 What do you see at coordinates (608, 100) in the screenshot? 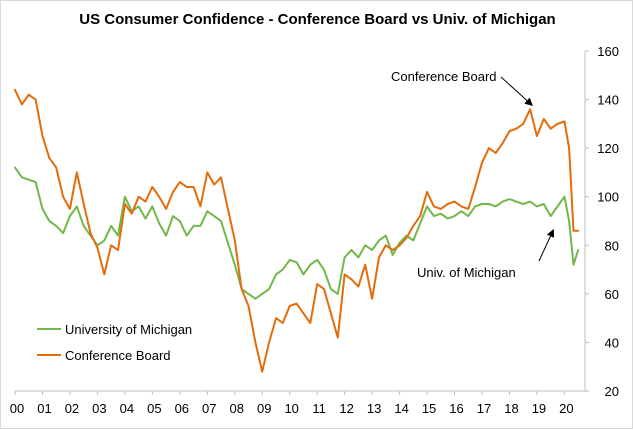
I see `y-tick-label: 140` at bounding box center [608, 100].